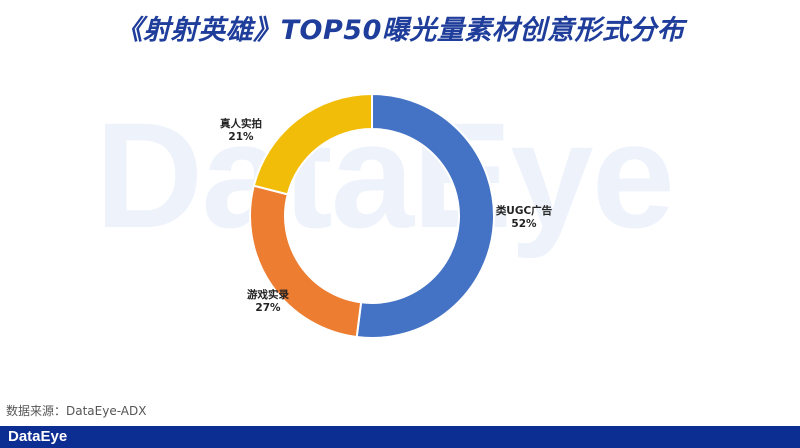 This screenshot has width=800, height=448. What do you see at coordinates (524, 224) in the screenshot?
I see `slice-value-0: 52%` at bounding box center [524, 224].